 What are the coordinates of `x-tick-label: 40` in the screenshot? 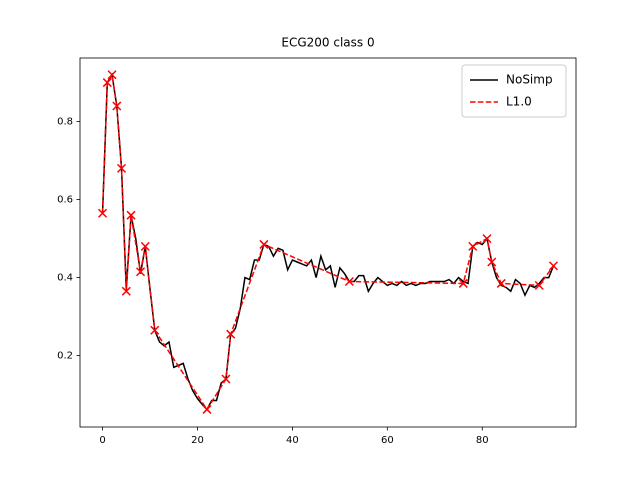 It's located at (292, 440).